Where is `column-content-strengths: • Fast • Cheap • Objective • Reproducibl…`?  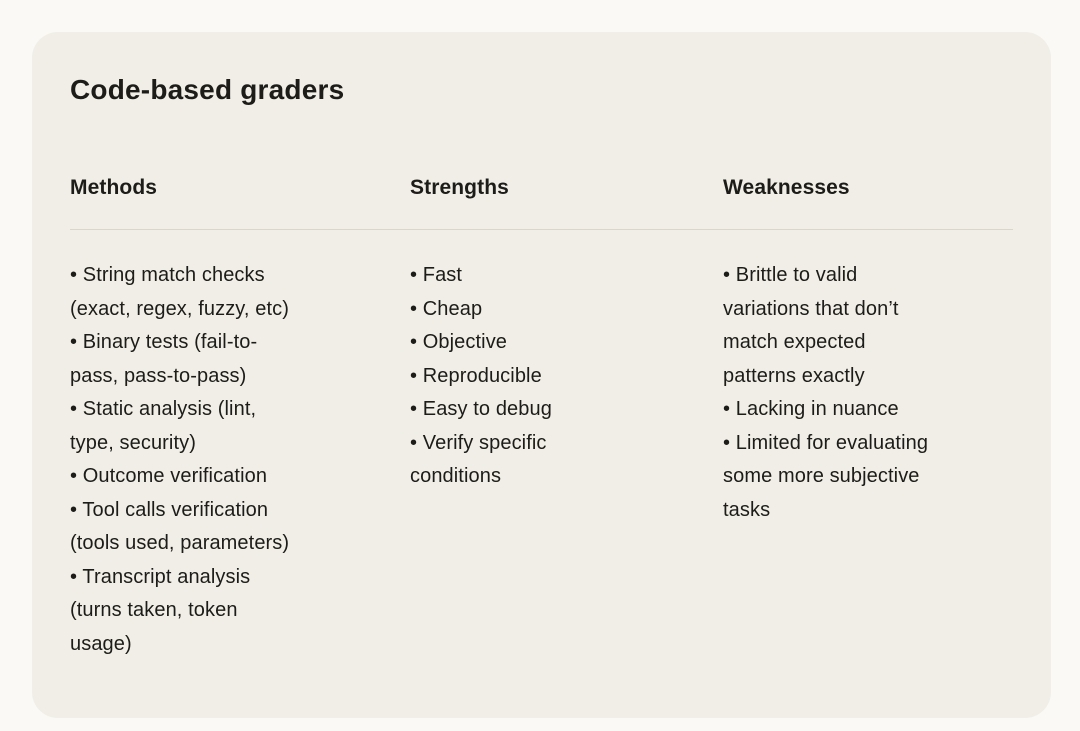
column-content-strengths: • Fast • Cheap • Objective • Reproducibl… is located at coordinates (481, 375).